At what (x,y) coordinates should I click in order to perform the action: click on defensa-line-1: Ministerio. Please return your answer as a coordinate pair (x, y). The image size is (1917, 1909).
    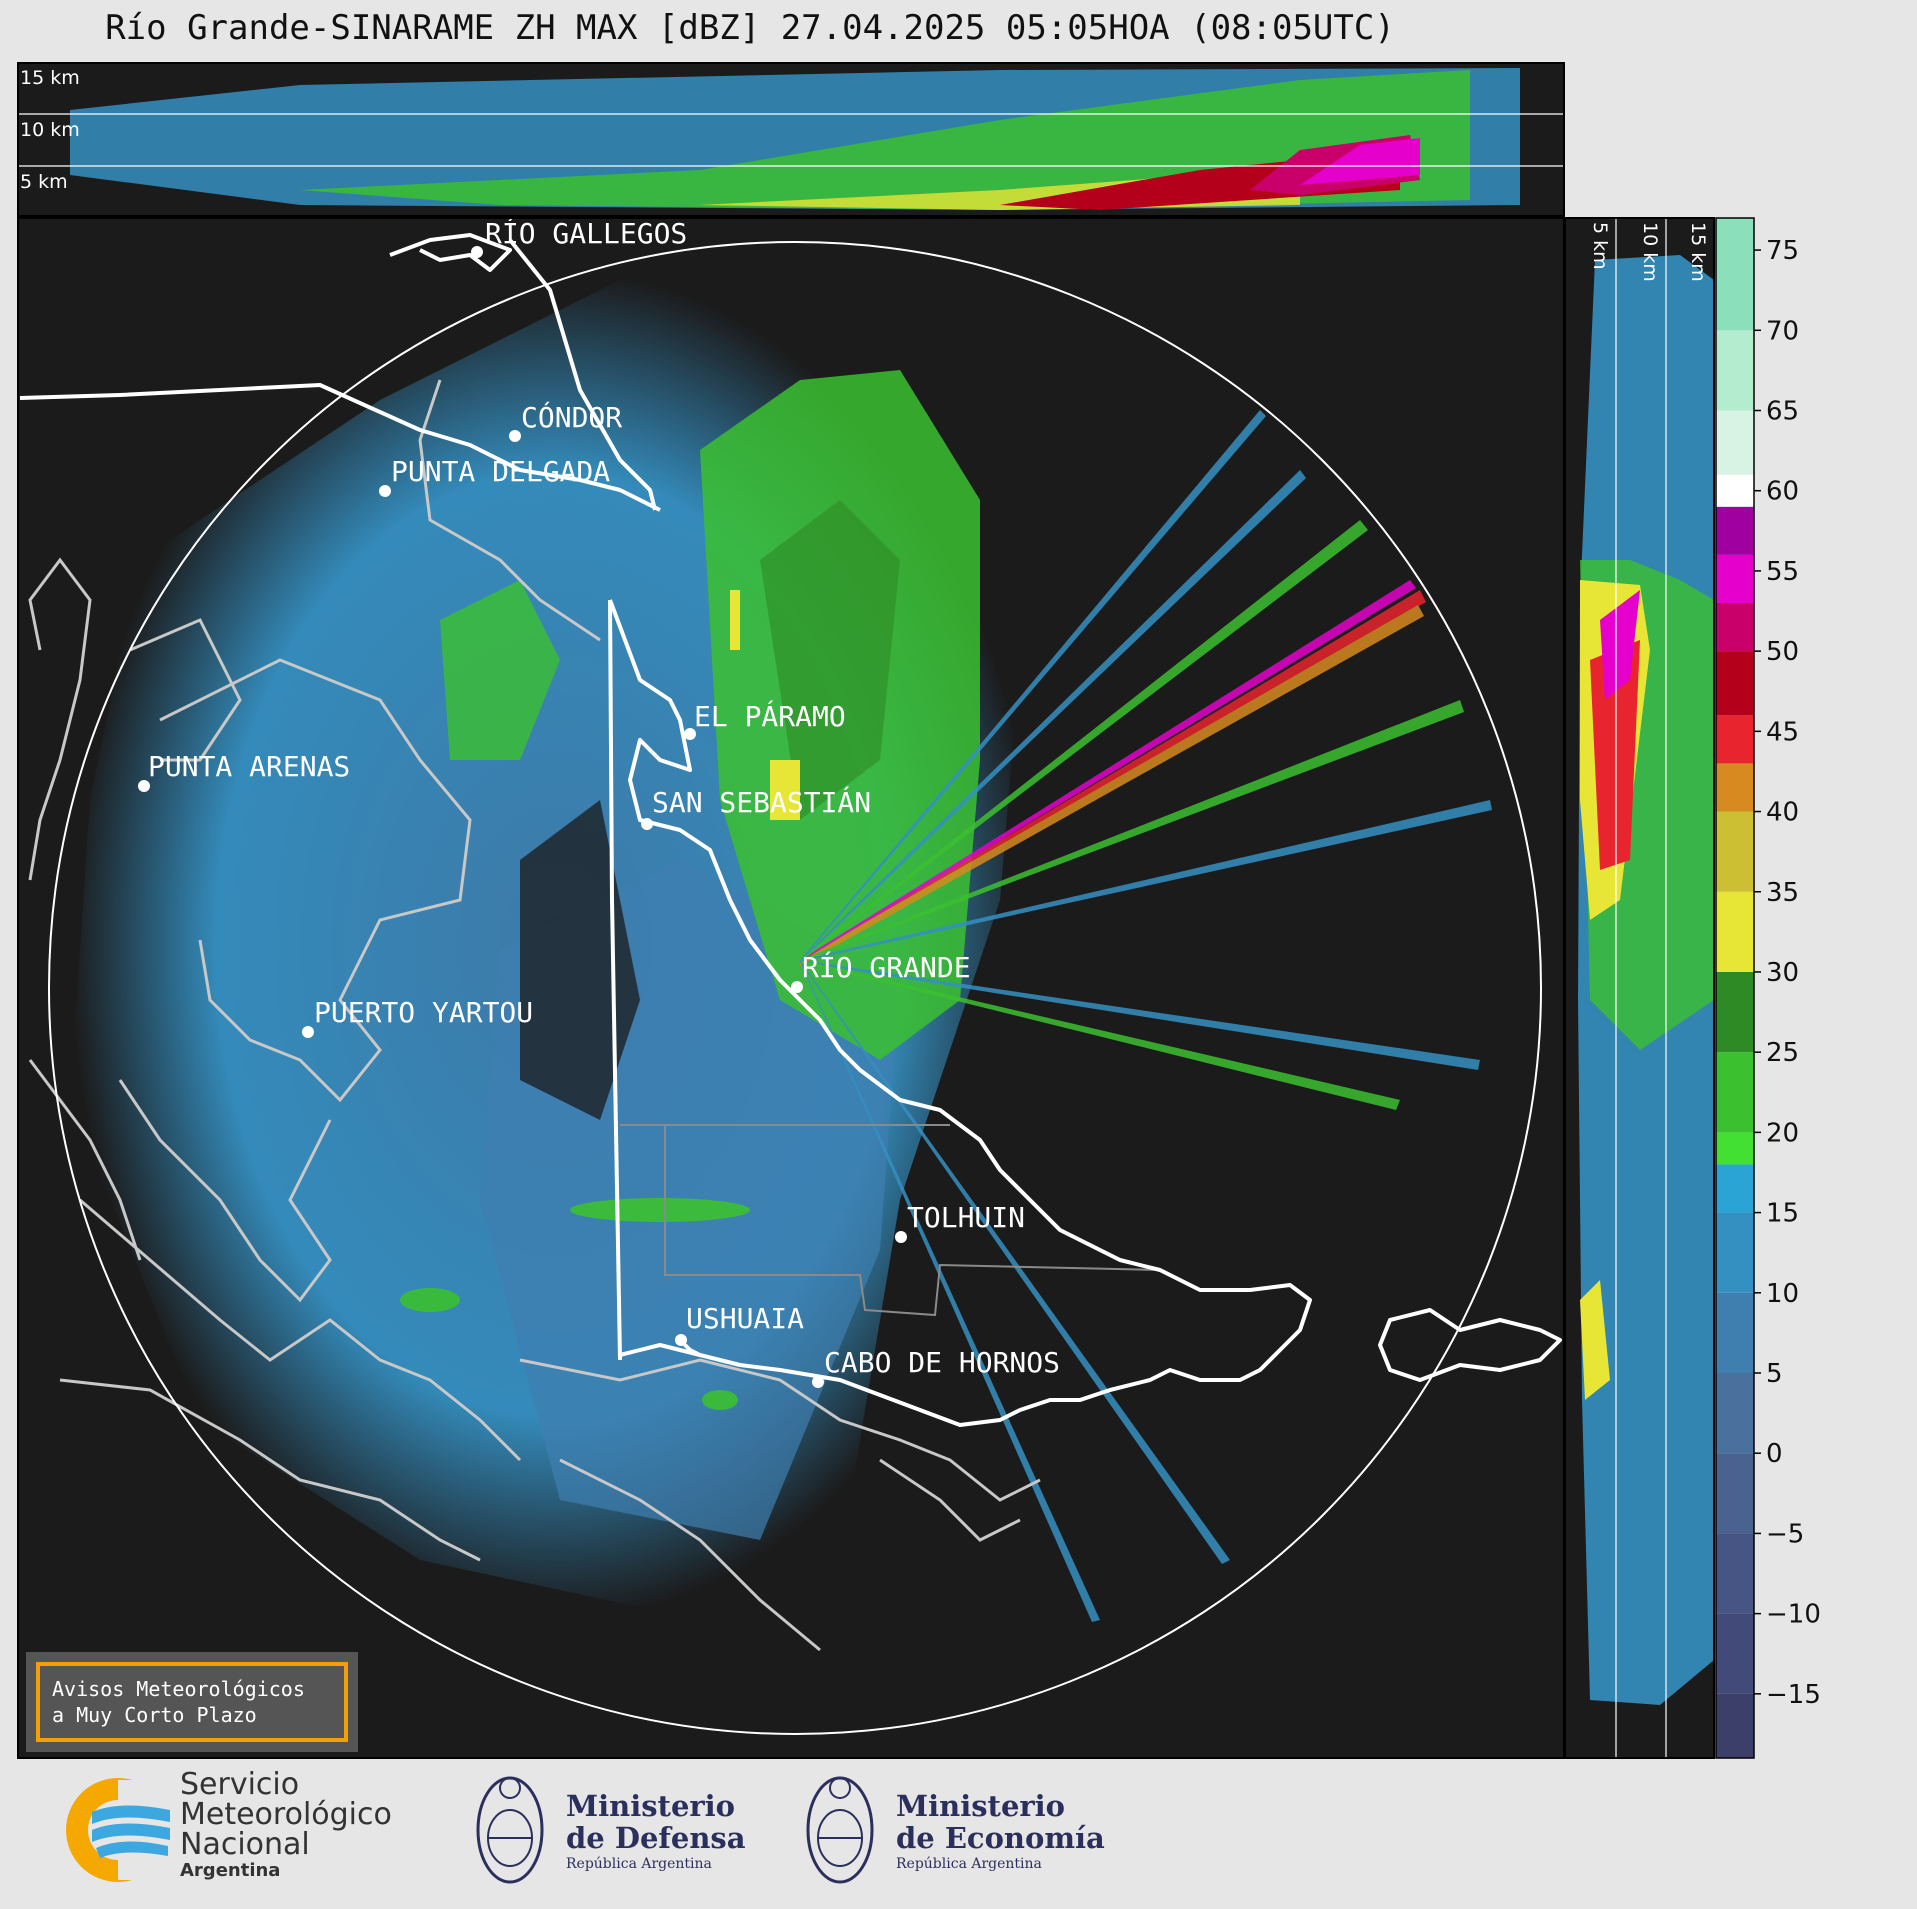
    Looking at the image, I should click on (651, 1806).